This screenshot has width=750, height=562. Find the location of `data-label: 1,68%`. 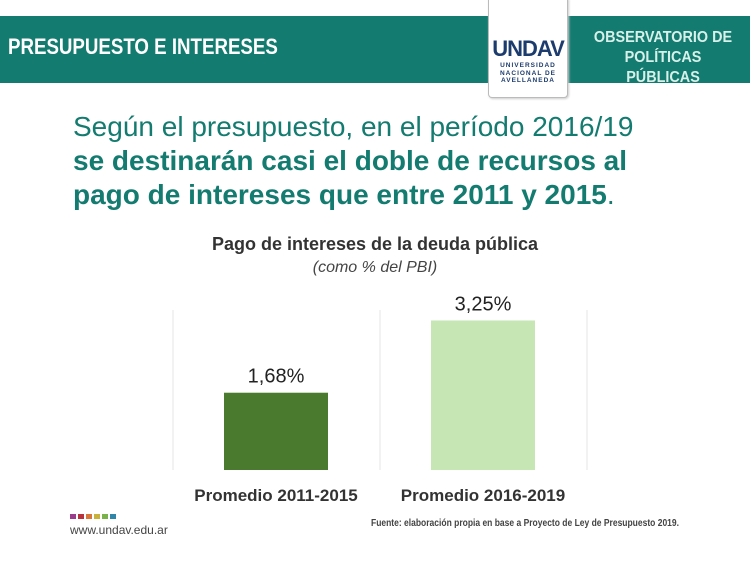

data-label: 1,68% is located at coordinates (276, 377).